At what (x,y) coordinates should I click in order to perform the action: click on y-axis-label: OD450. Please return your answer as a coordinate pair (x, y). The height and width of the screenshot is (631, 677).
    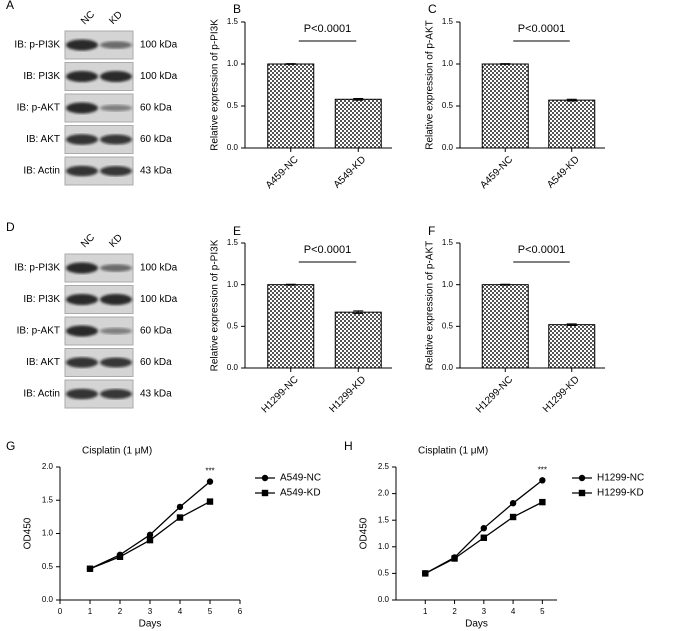
    Looking at the image, I should click on (364, 533).